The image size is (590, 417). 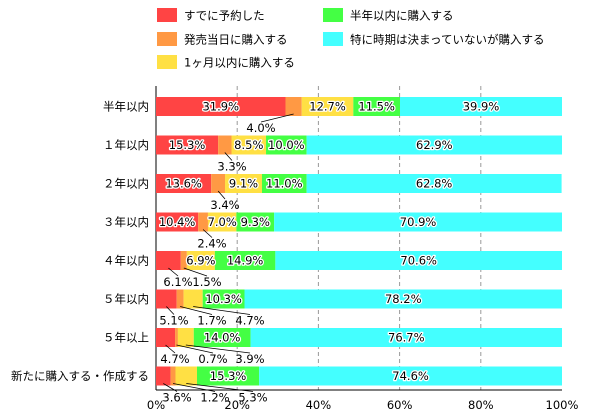 What do you see at coordinates (231, 167) in the screenshot?
I see `data-label: 3.3%` at bounding box center [231, 167].